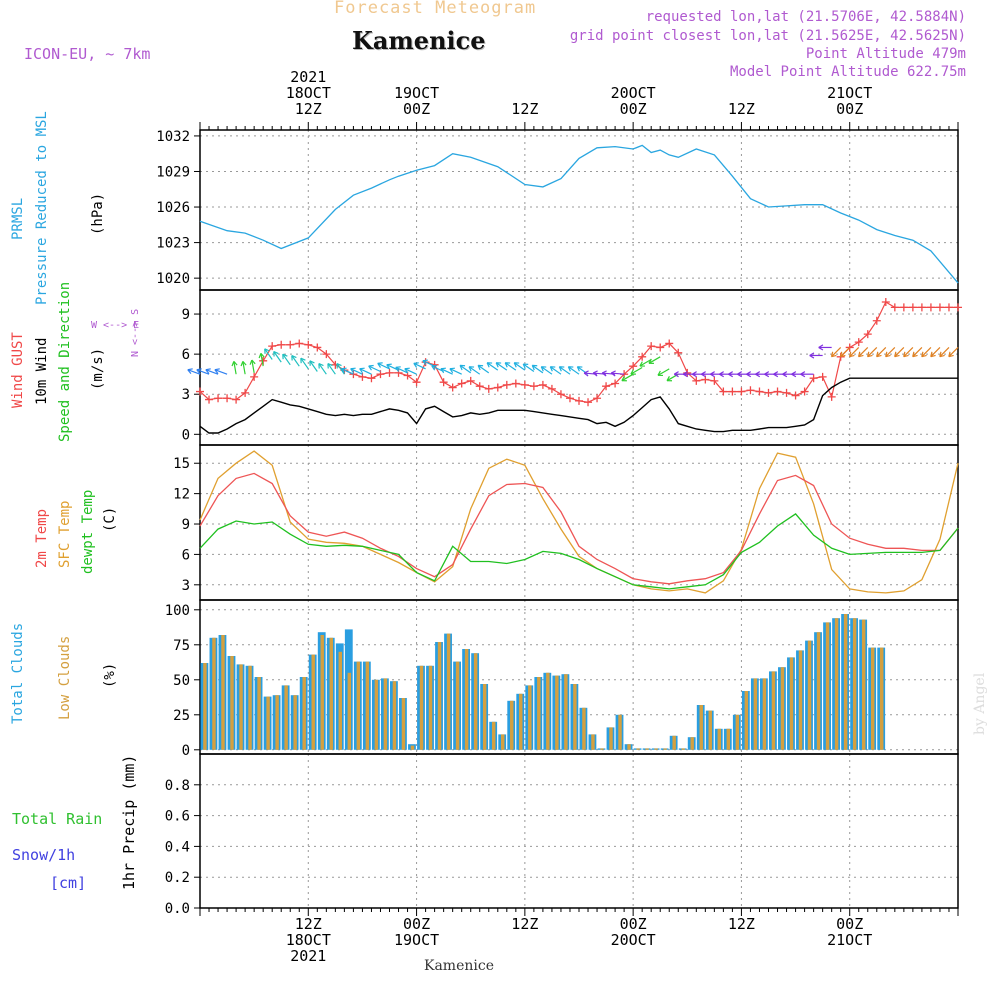  What do you see at coordinates (181, 495) in the screenshot?
I see `y-tick-label: 12` at bounding box center [181, 495].